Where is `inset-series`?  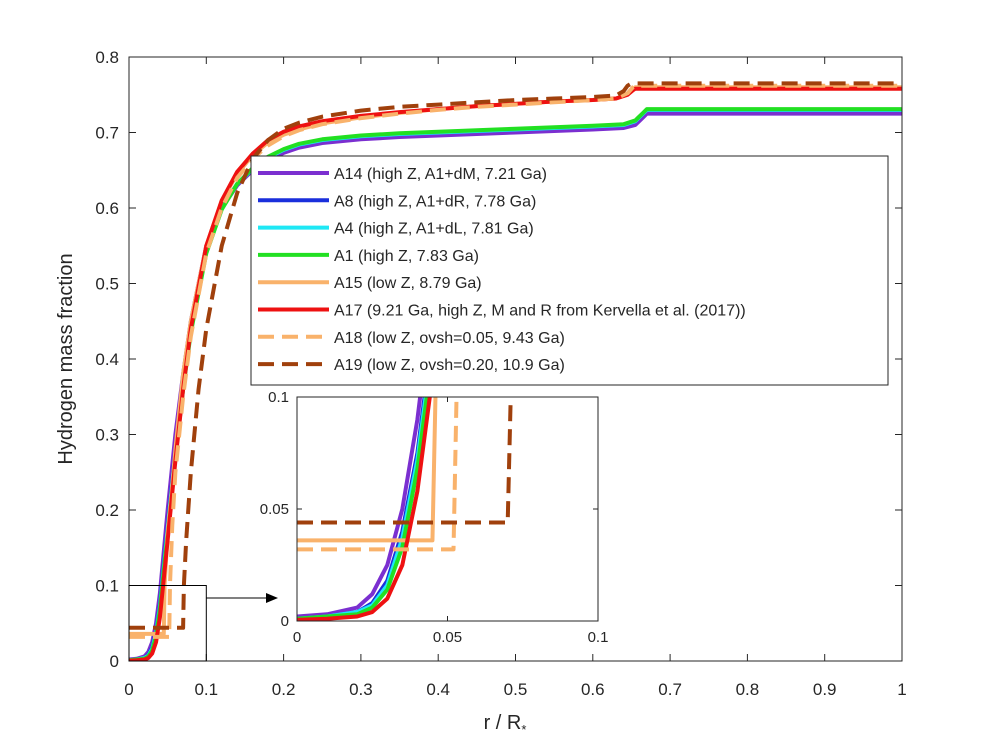 inset-series is located at coordinates (405, 509).